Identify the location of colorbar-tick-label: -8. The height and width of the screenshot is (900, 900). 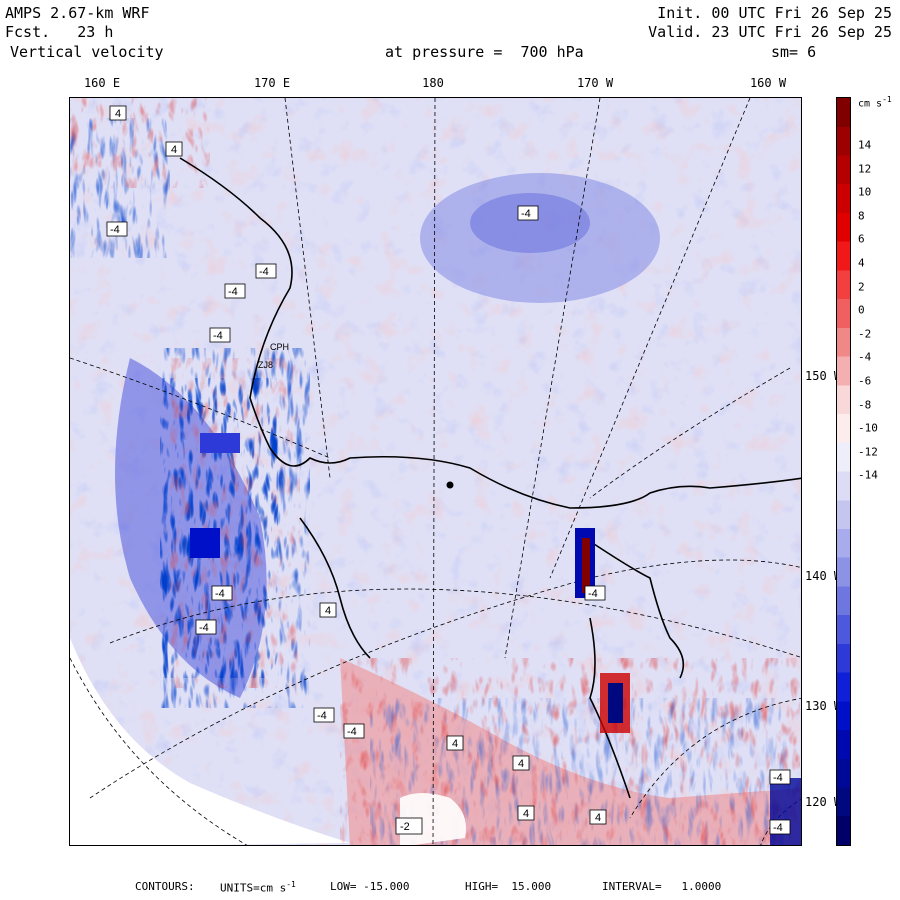
(865, 405).